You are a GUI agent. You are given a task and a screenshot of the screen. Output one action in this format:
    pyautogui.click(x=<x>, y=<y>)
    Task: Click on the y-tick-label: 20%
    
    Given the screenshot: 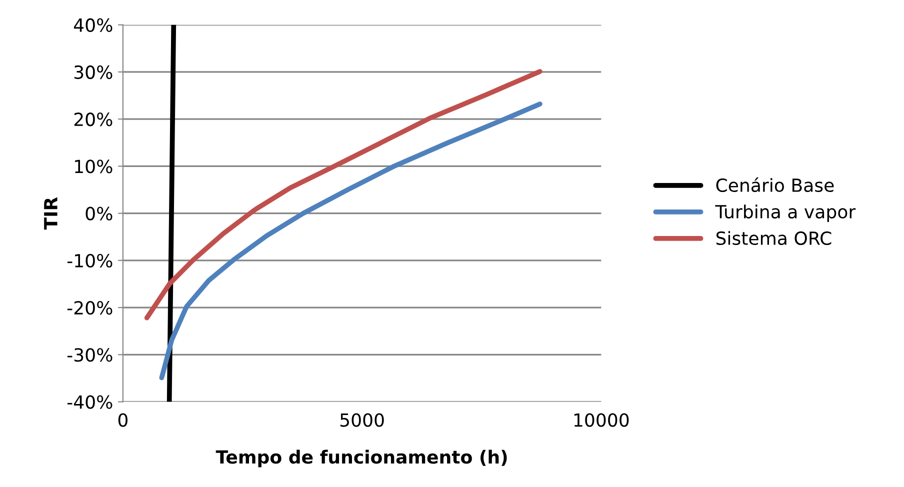 What is the action you would take?
    pyautogui.click(x=93, y=119)
    